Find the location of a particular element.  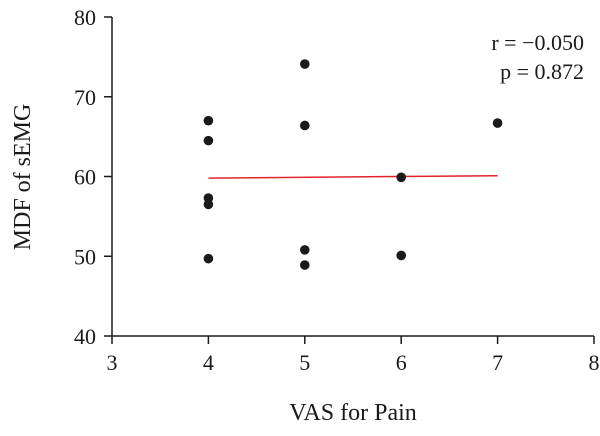

y-tick-label: 50 is located at coordinates (85, 256).